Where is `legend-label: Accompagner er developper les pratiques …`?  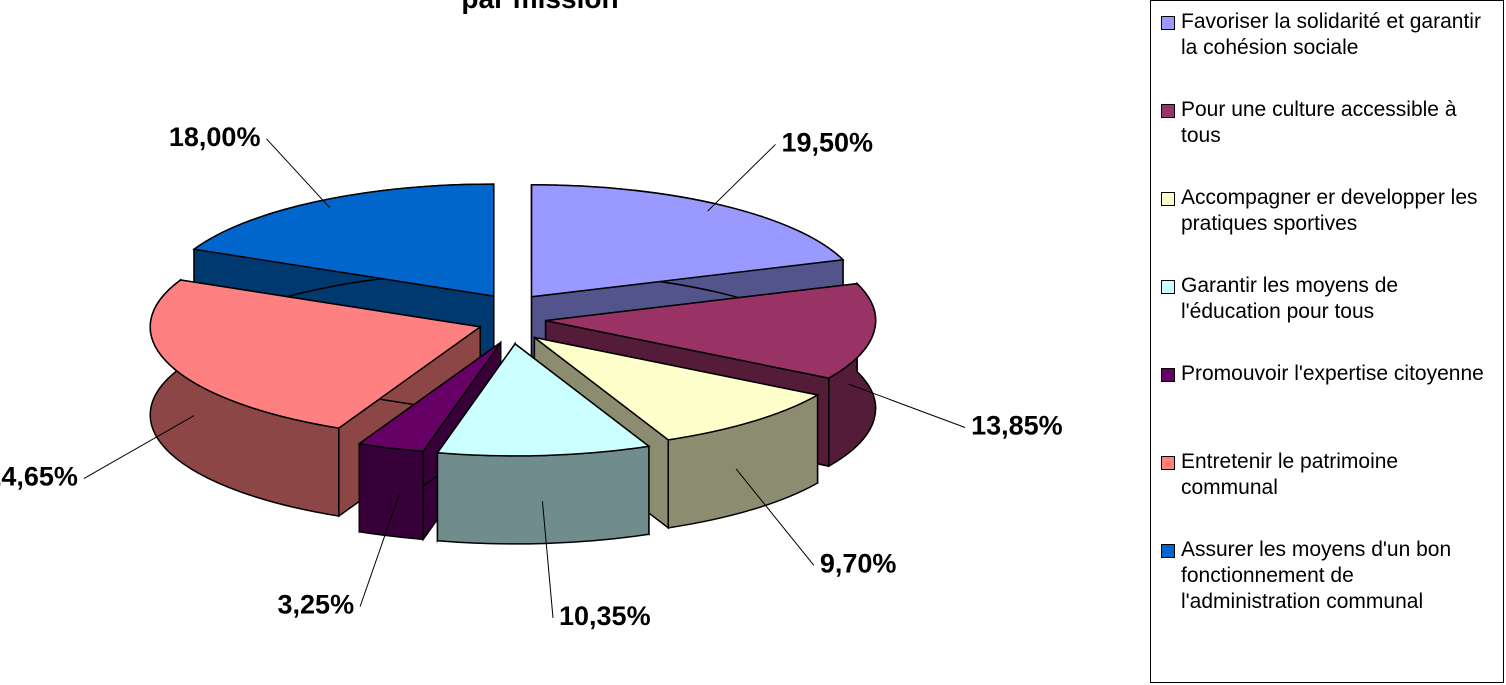
legend-label: Accompagner er developper les pratiques … is located at coordinates (1329, 210).